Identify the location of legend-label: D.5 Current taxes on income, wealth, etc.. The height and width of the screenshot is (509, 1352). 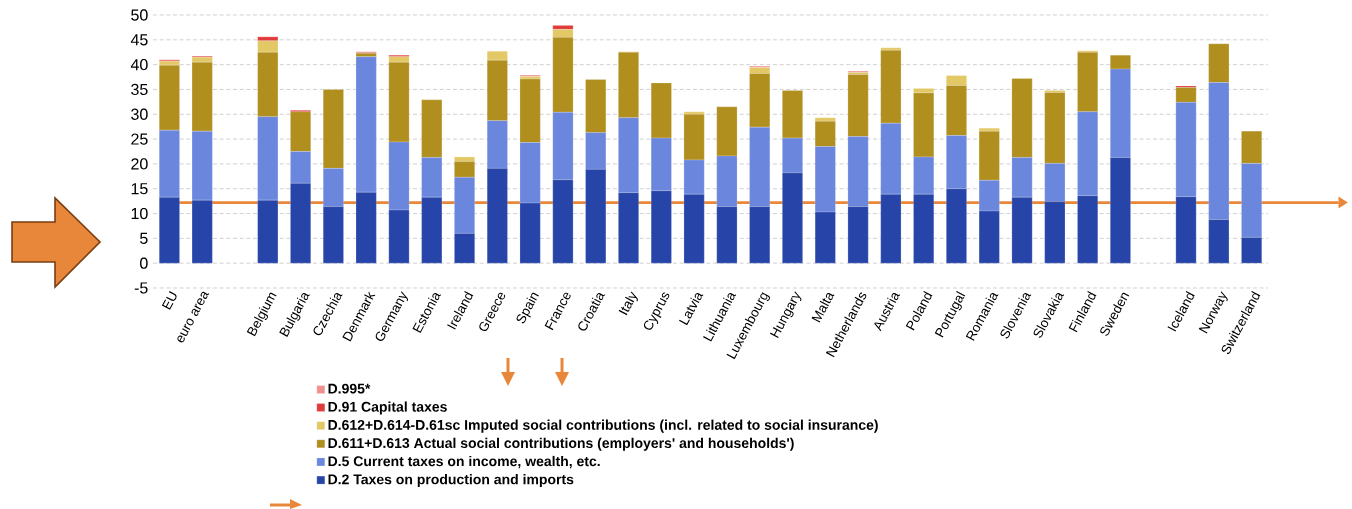
(464, 462).